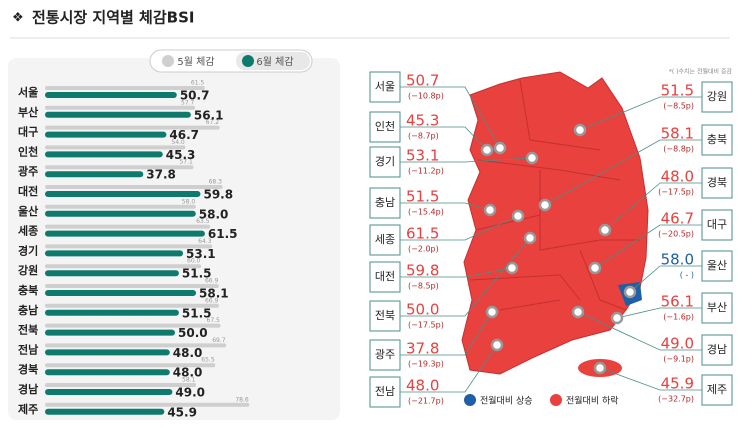 This screenshot has width=740, height=429. Describe the element at coordinates (28, 409) in the screenshot. I see `category-label: 제주` at that location.